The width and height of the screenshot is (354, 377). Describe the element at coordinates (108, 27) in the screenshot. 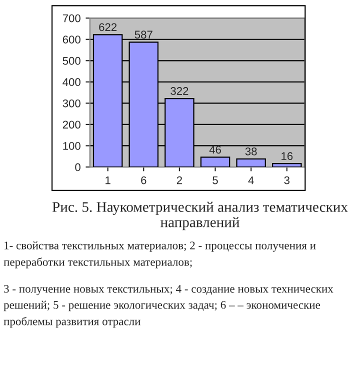

I see `data-label: 622` at that location.